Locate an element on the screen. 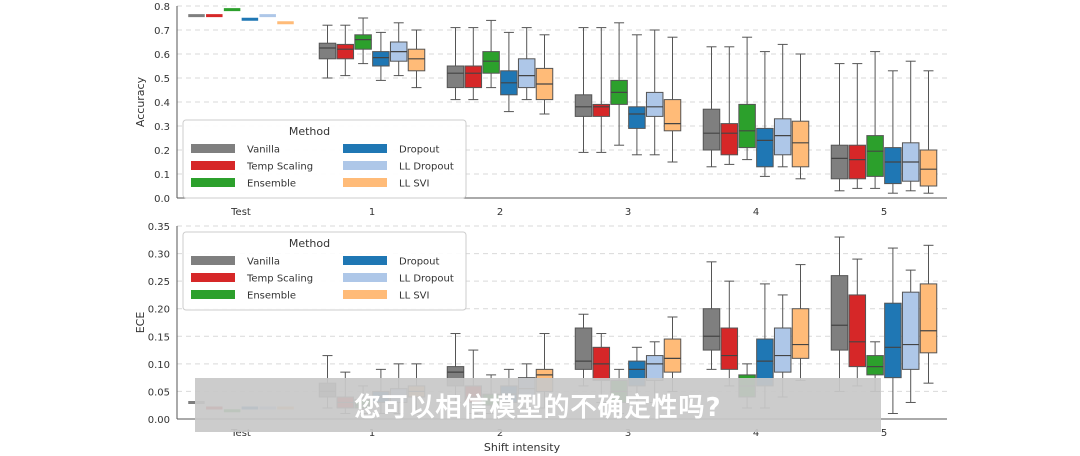  y-tick-label: 0.05 is located at coordinates (159, 392).